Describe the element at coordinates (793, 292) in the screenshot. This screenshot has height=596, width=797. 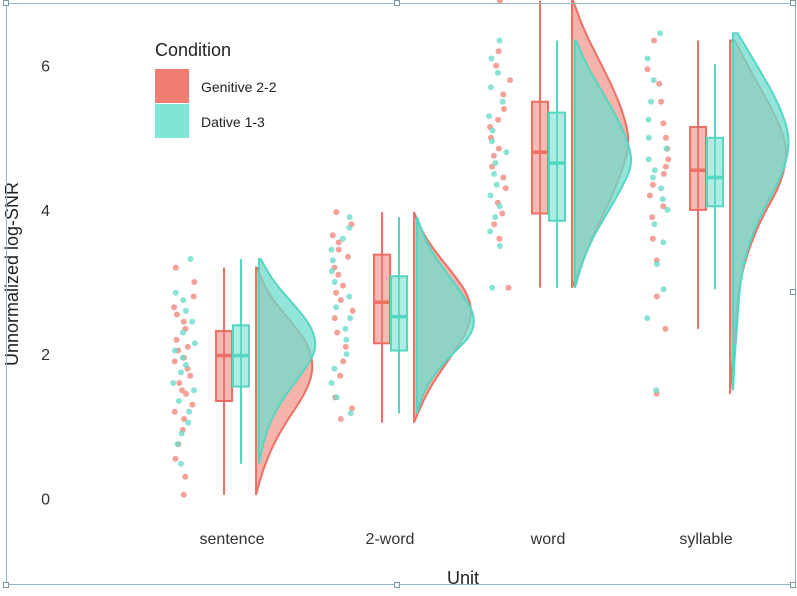
I see `resize-handle-right` at that location.